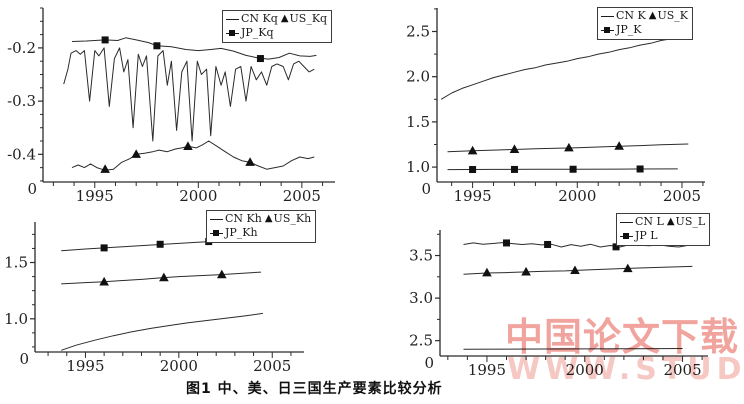  I want to click on legend-label: CN Kh, so click(243, 218).